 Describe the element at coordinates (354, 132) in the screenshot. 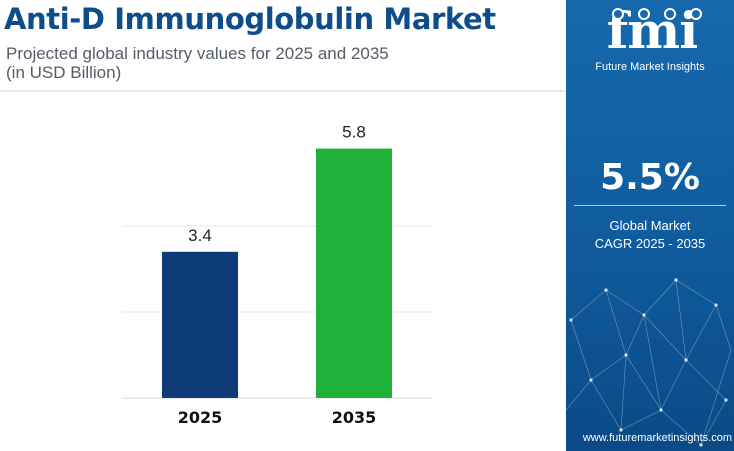

I see `data-label-2035: 5.8` at that location.